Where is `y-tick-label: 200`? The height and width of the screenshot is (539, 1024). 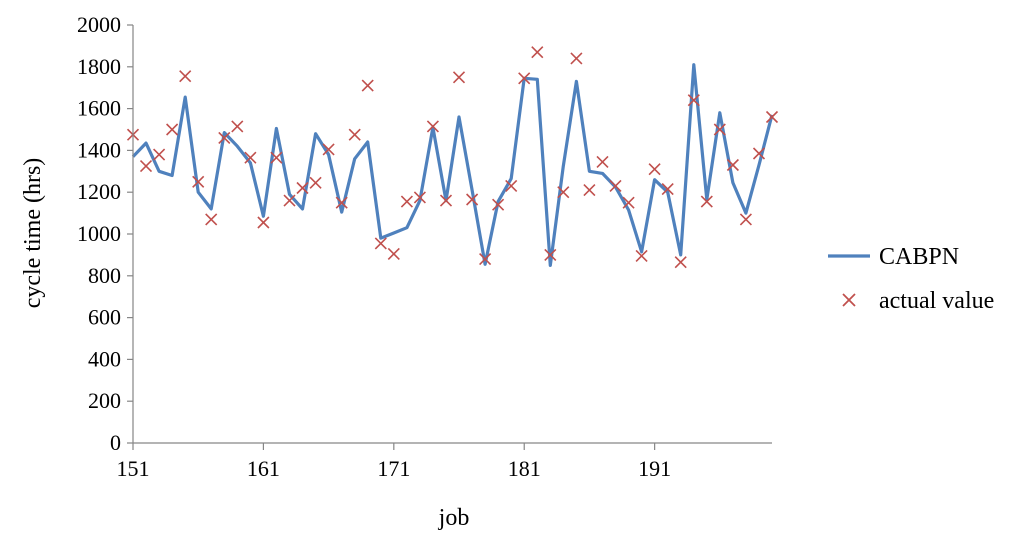 y-tick-label: 200 is located at coordinates (104, 400).